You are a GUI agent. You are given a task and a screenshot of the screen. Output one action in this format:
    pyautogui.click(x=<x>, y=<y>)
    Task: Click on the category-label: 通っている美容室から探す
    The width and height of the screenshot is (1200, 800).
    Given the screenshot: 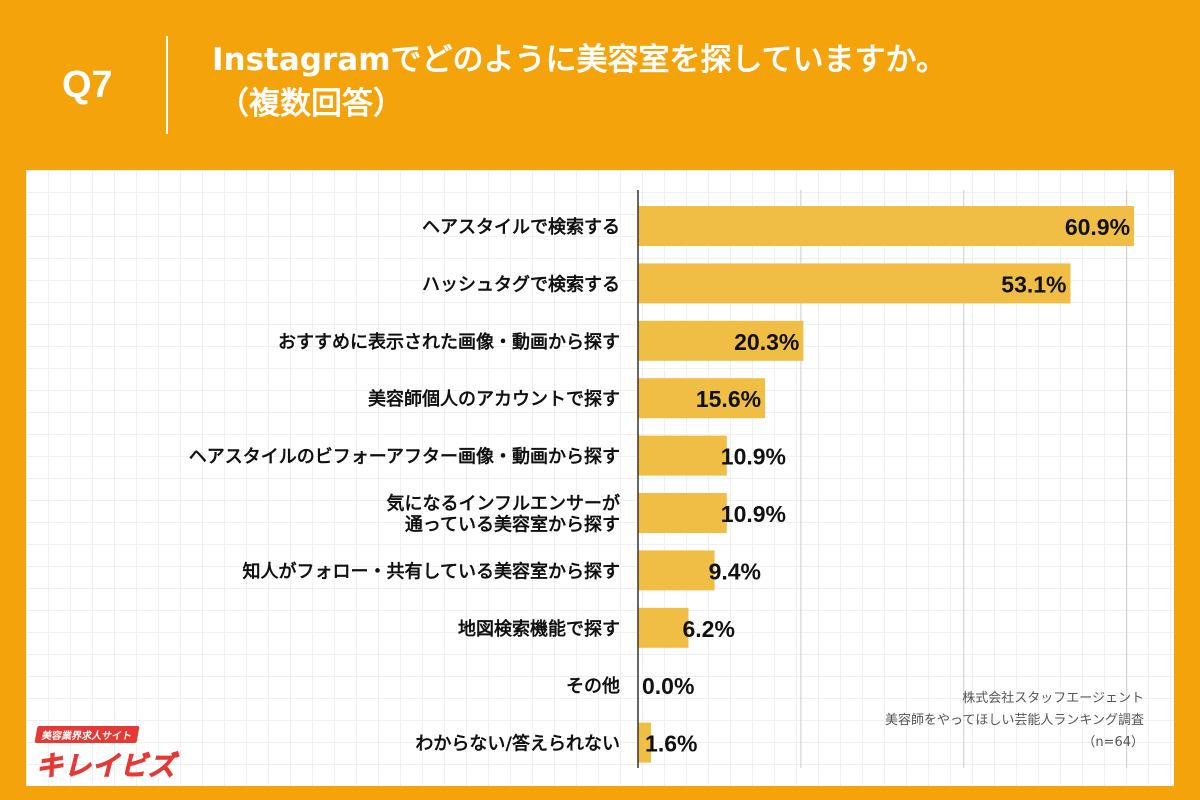 What is the action you would take?
    pyautogui.click(x=512, y=525)
    